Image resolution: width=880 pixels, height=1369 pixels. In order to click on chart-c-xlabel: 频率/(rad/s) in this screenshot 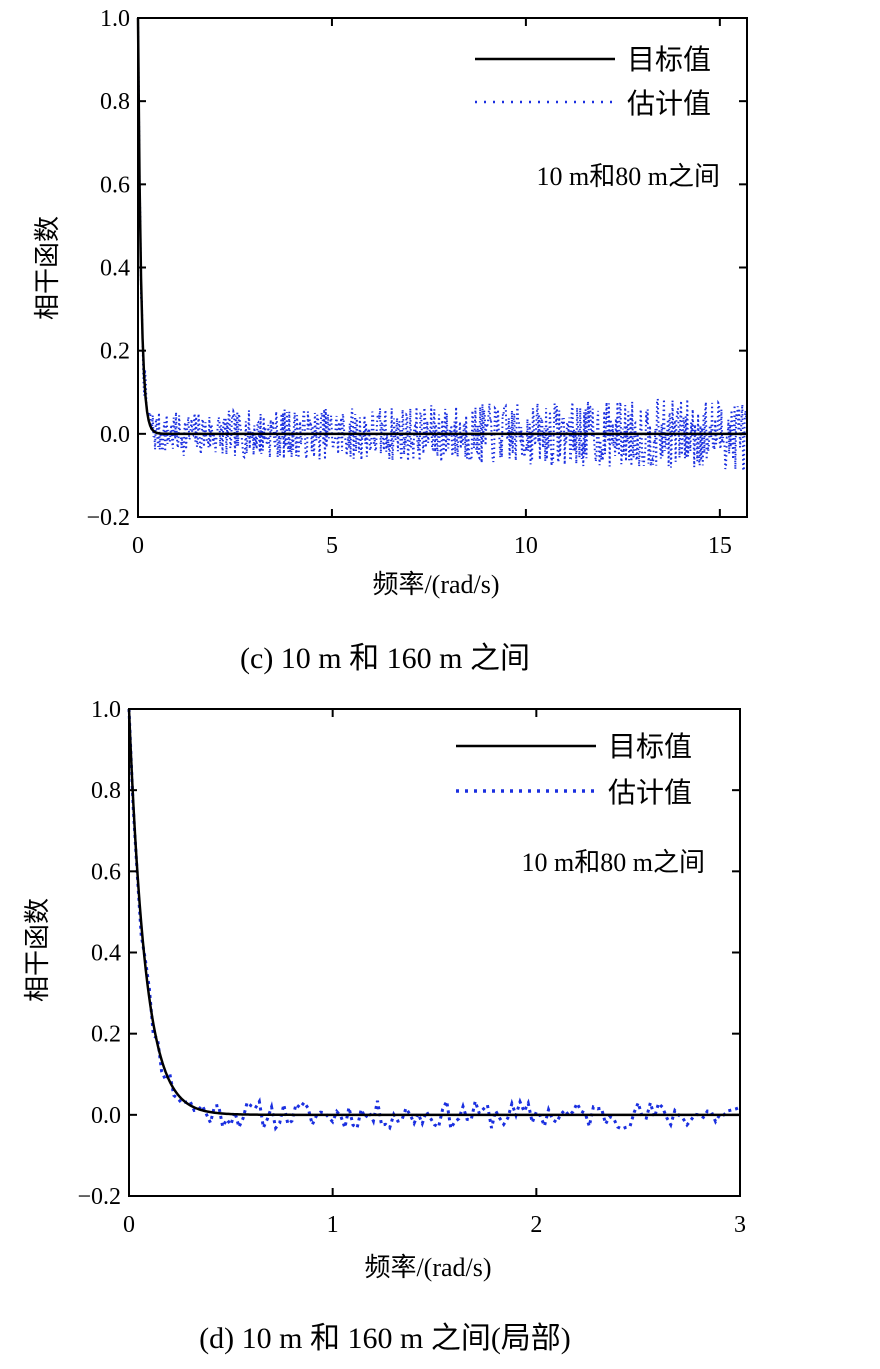, I will do `click(435, 584)`.